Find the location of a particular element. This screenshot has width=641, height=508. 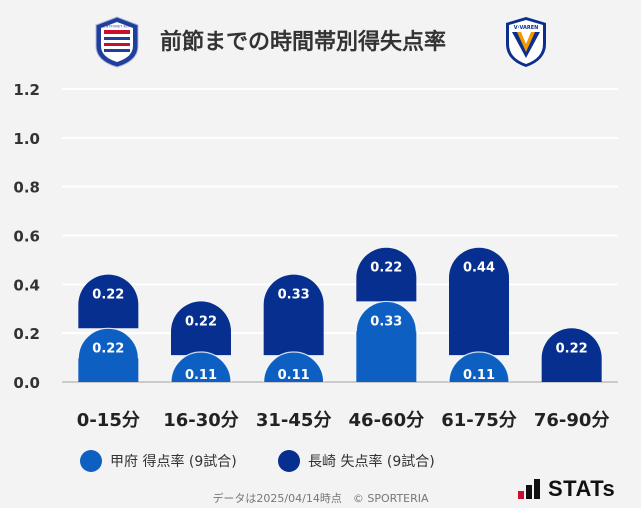

legend-item-kofu: 甲府 得点率 (9試合) is located at coordinates (158, 461).